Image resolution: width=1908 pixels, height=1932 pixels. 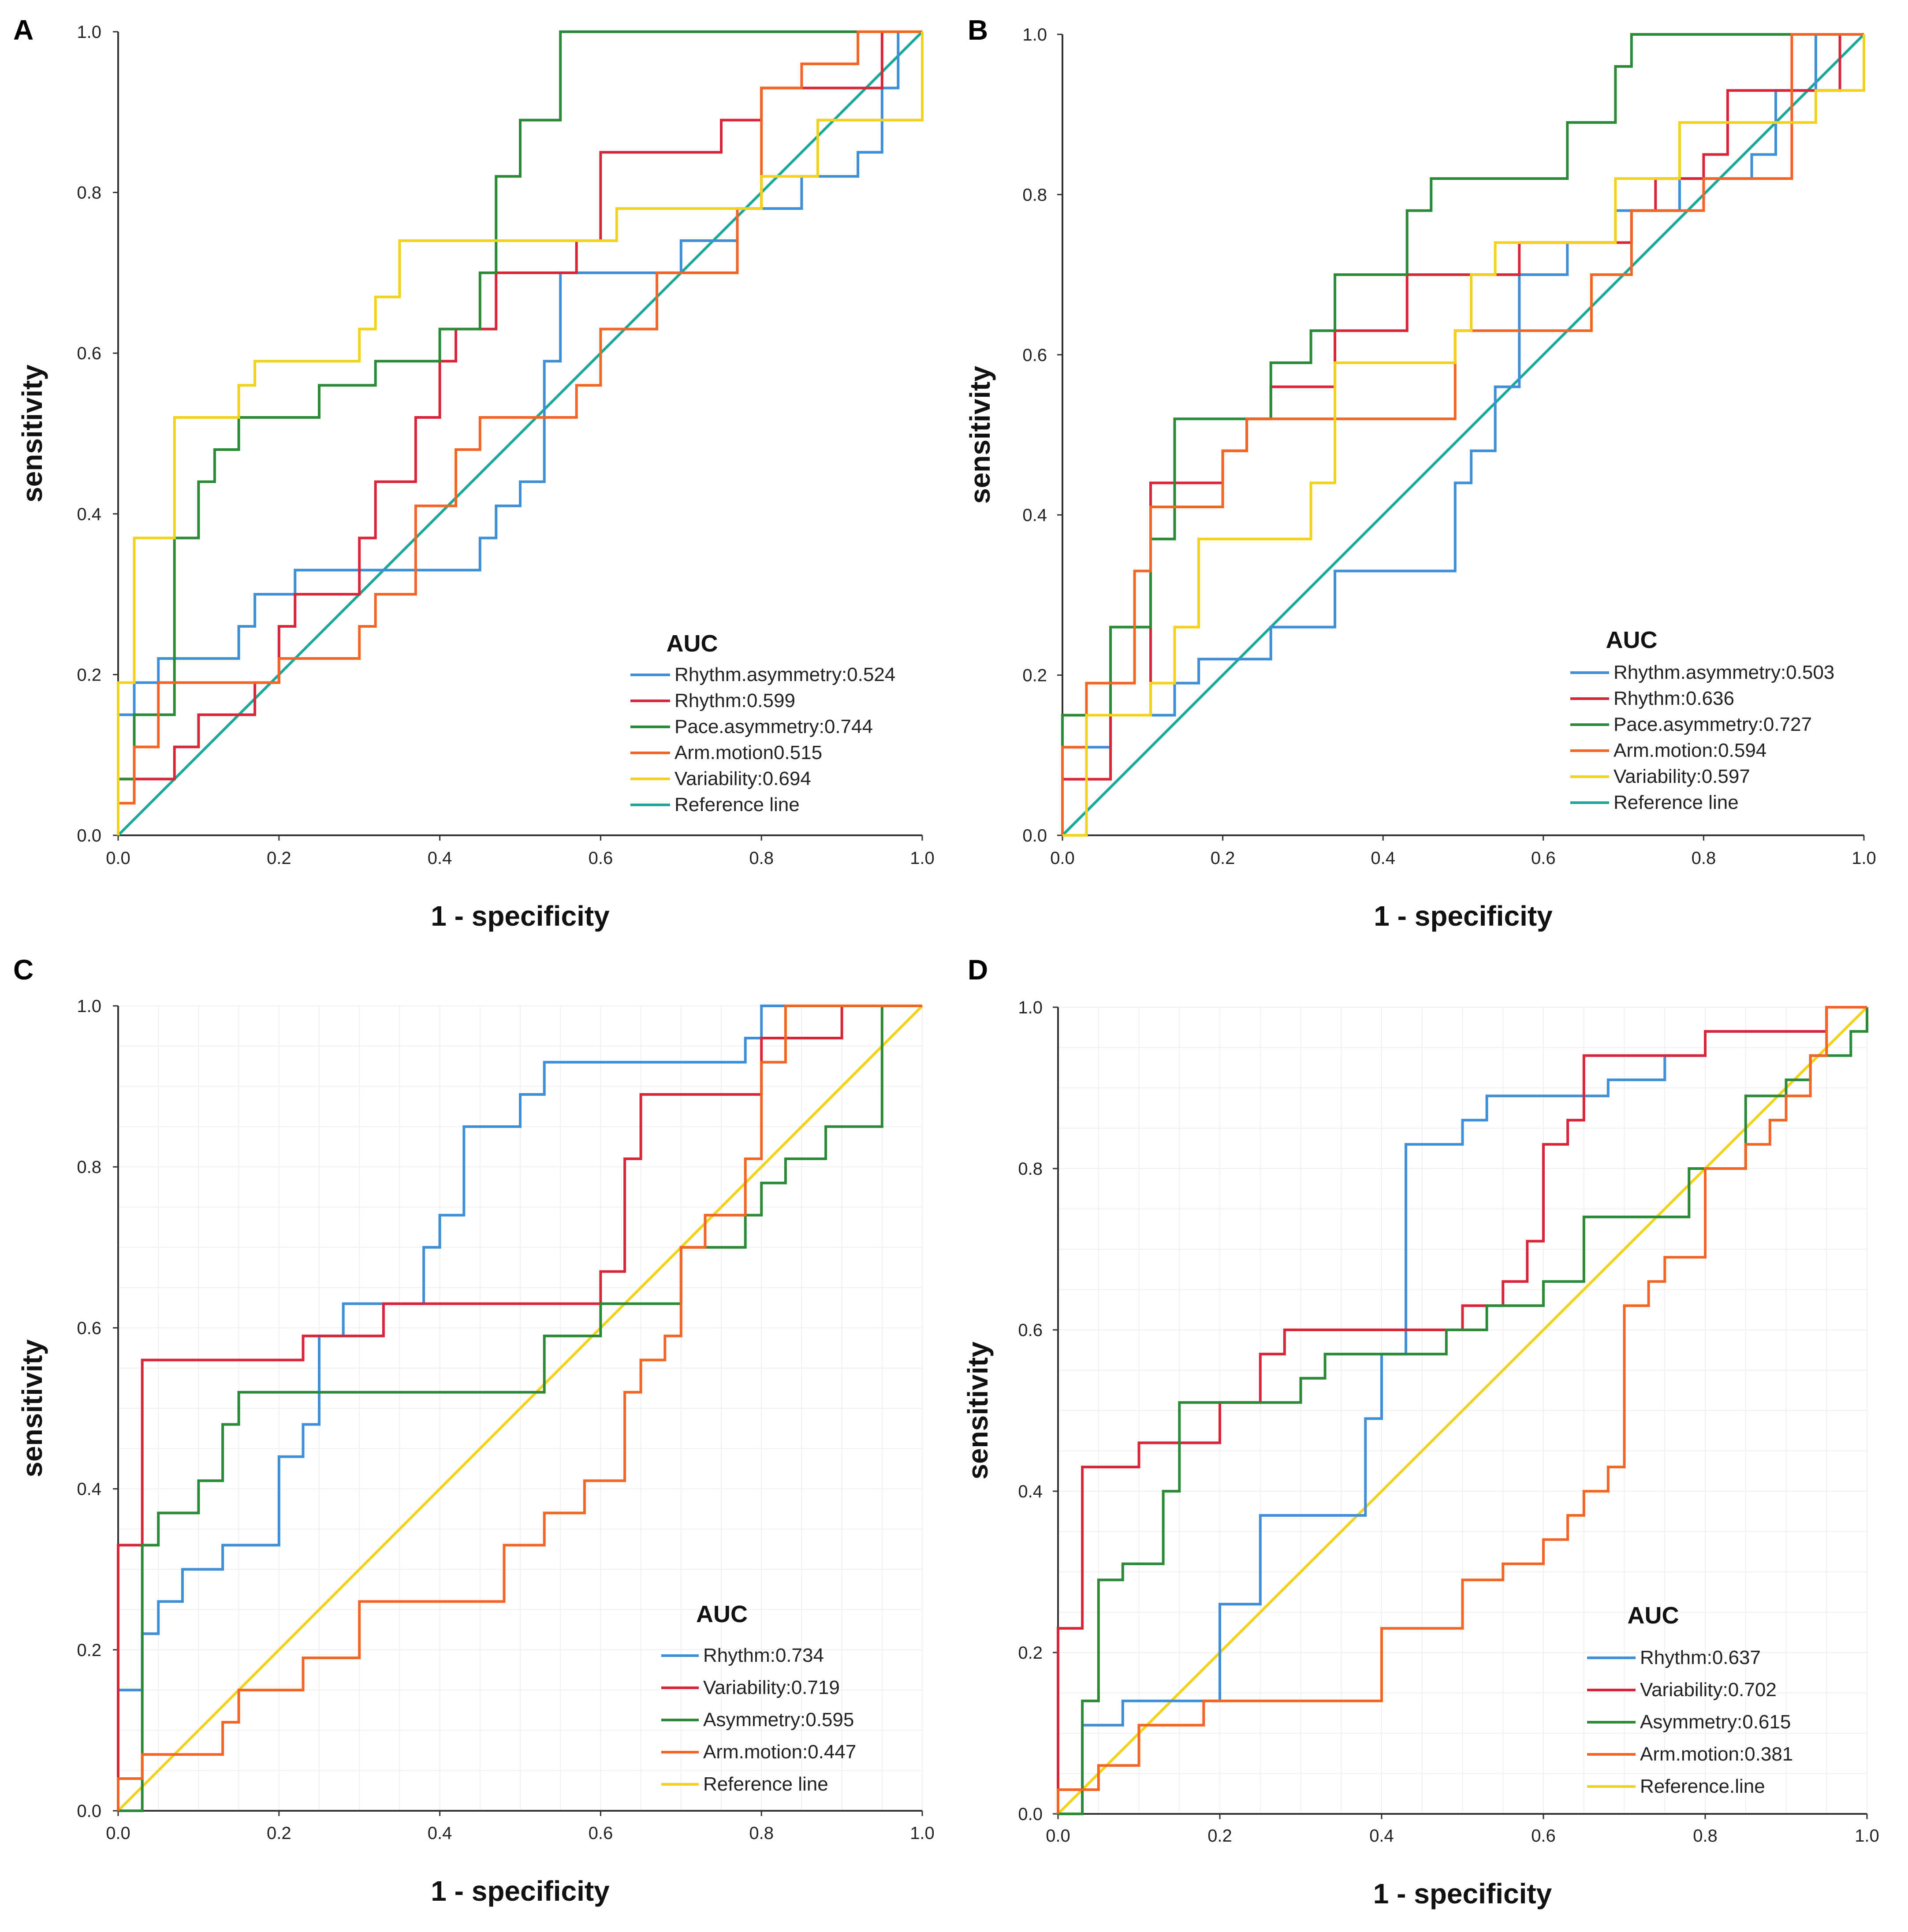 What do you see at coordinates (23, 30) in the screenshot?
I see `panel-a-letter: A` at bounding box center [23, 30].